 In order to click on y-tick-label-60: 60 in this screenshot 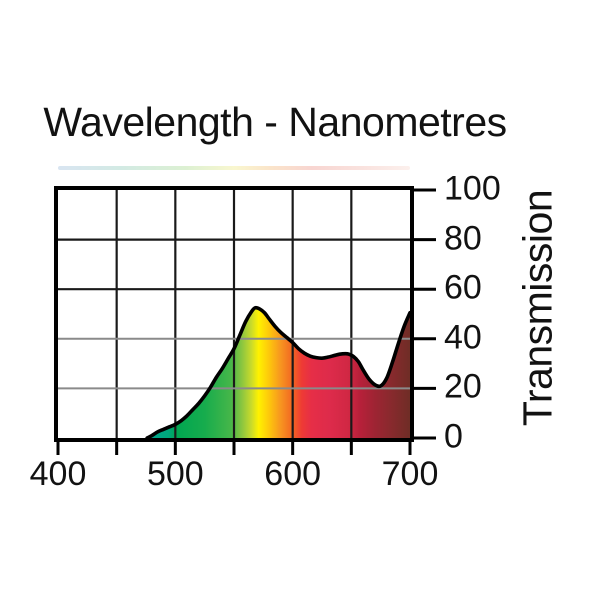, I will do `click(463, 287)`.